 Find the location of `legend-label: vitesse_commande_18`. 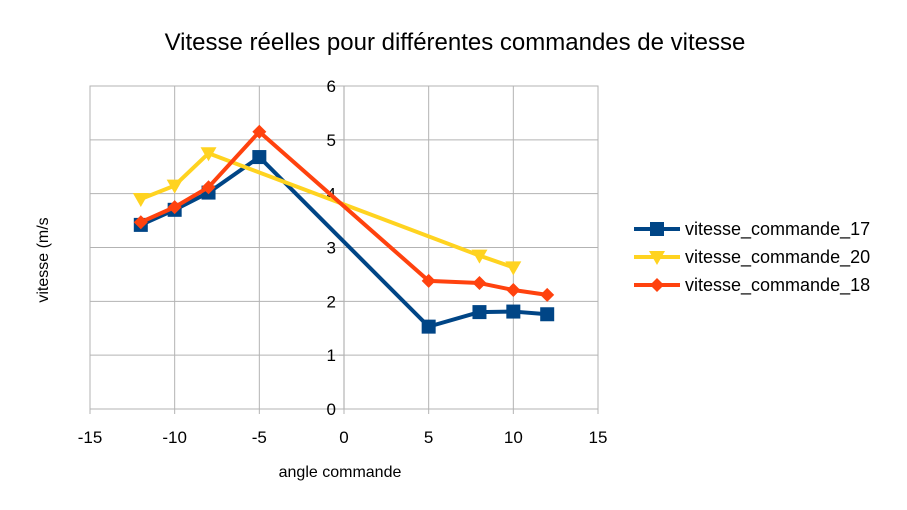

legend-label: vitesse_commande_18 is located at coordinates (777, 285).